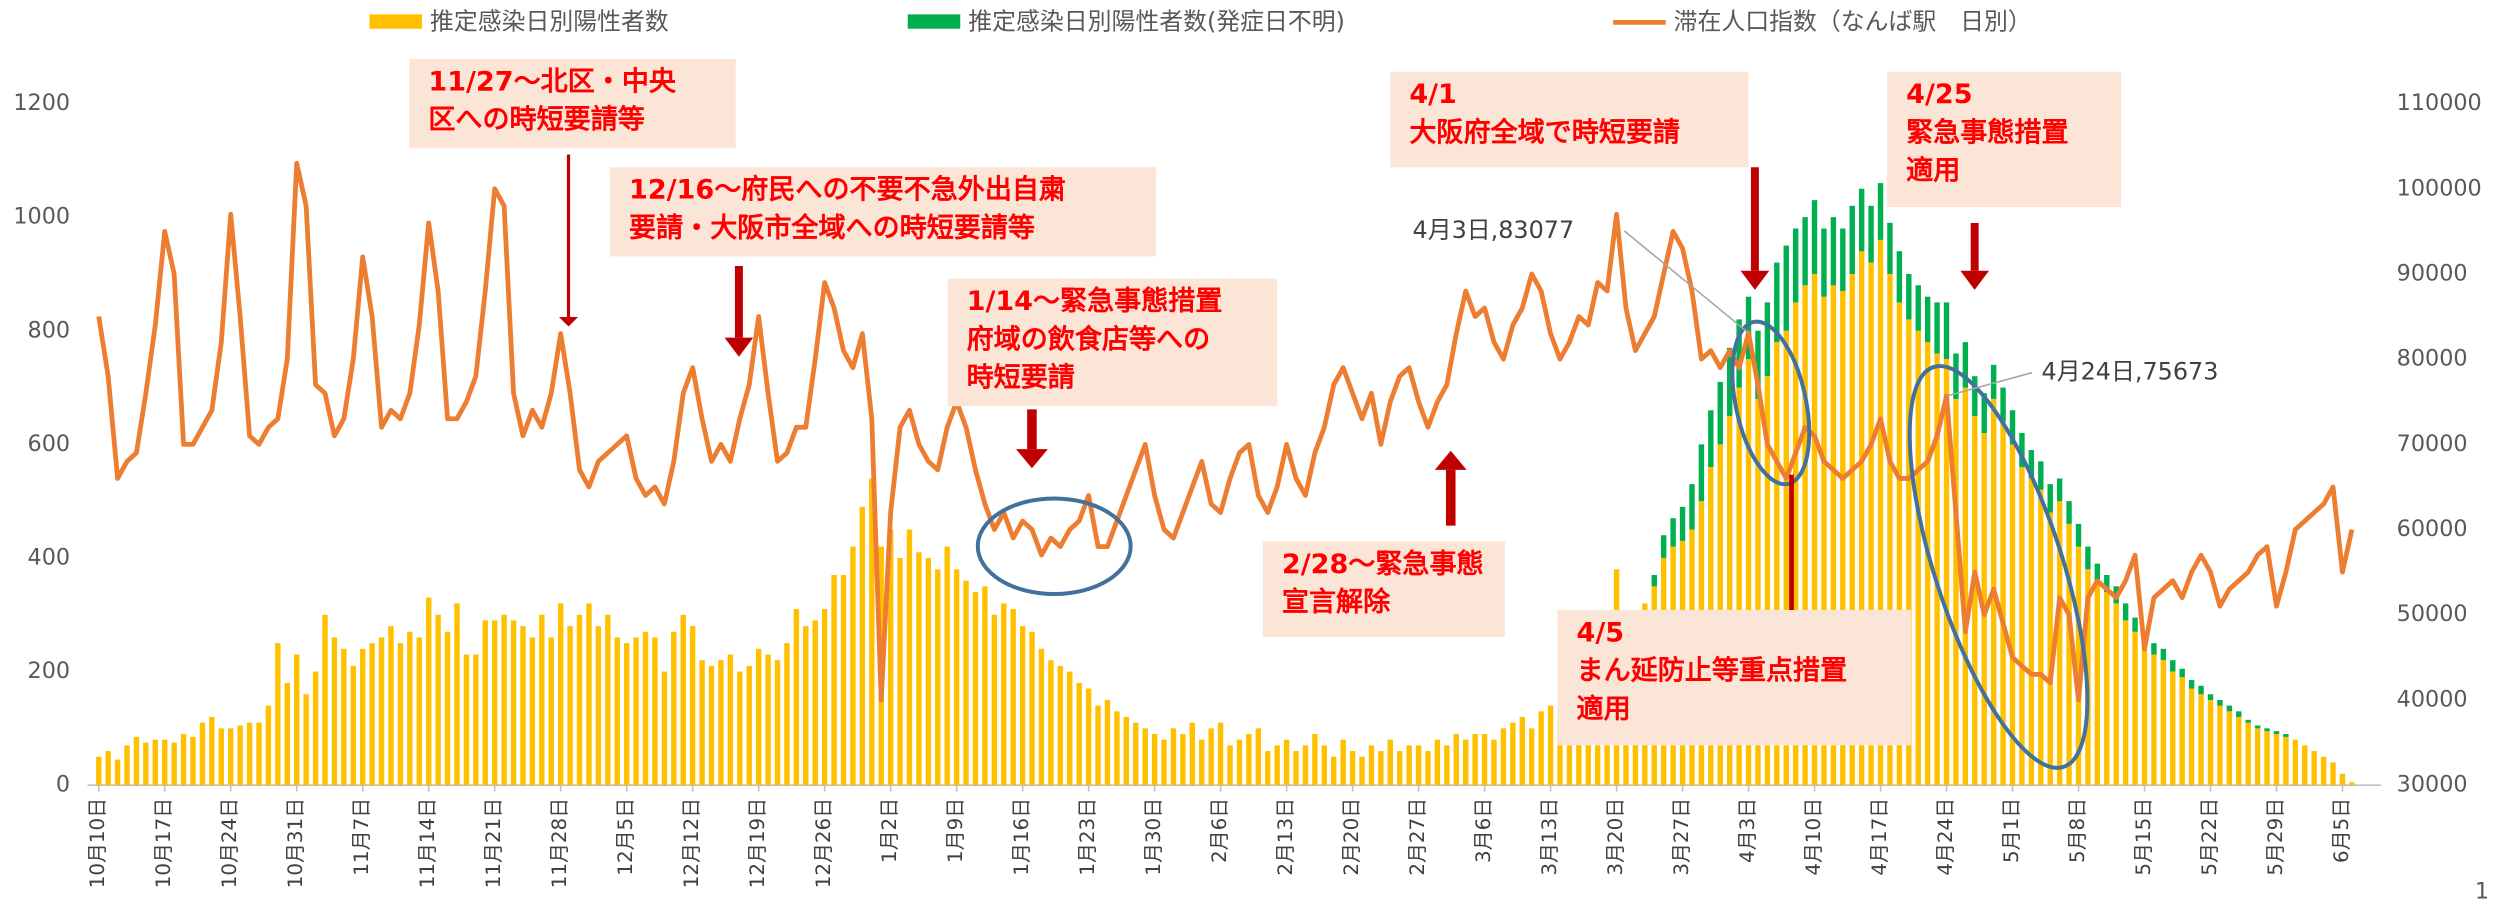 The image size is (2497, 911). Describe the element at coordinates (536, 120) in the screenshot. I see `annotation-text: 区への時短要請等` at that location.